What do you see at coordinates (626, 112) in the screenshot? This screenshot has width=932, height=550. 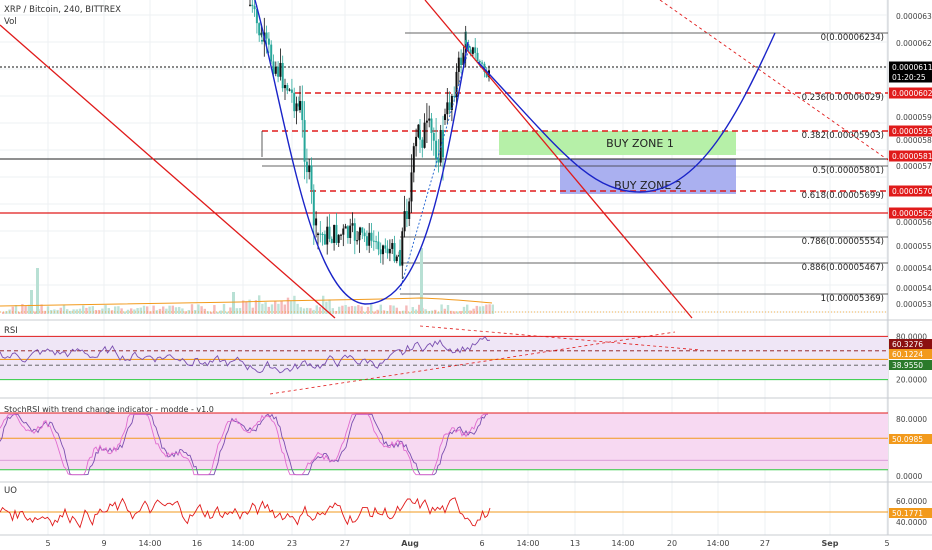 I see `cup-curve-right` at bounding box center [626, 112].